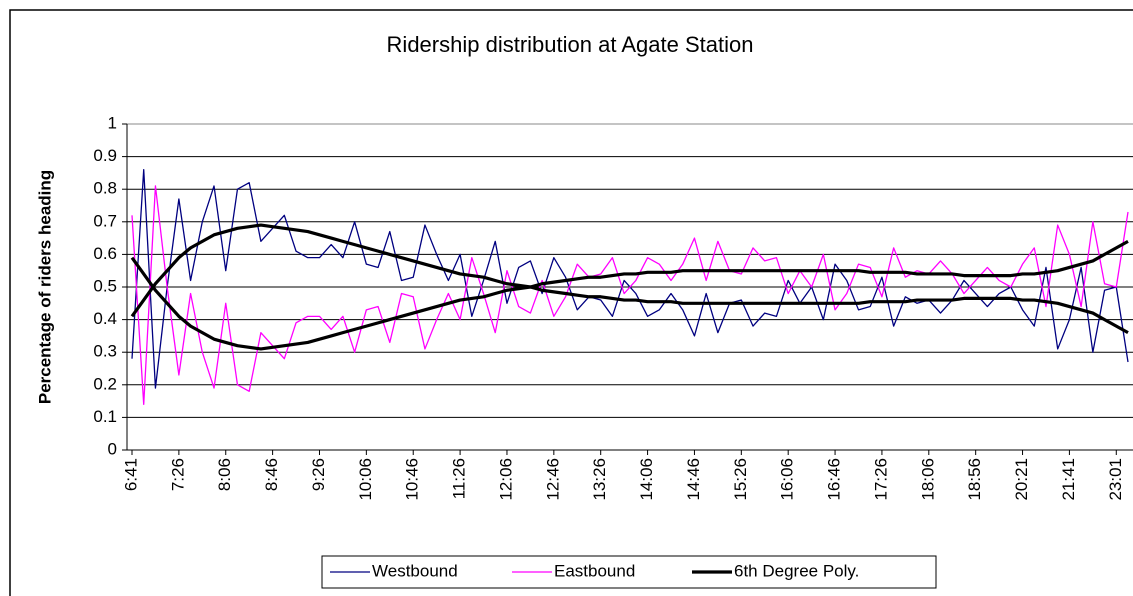 The width and height of the screenshot is (1133, 596). I want to click on x-tick-label: 12:06, so click(505, 479).